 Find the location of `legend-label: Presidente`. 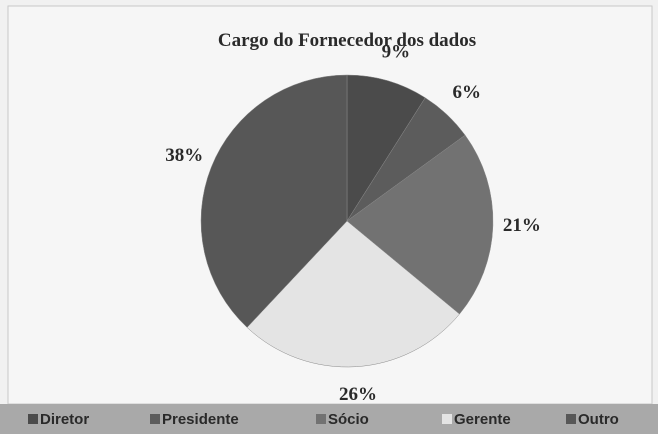

legend-label: Presidente is located at coordinates (200, 419).